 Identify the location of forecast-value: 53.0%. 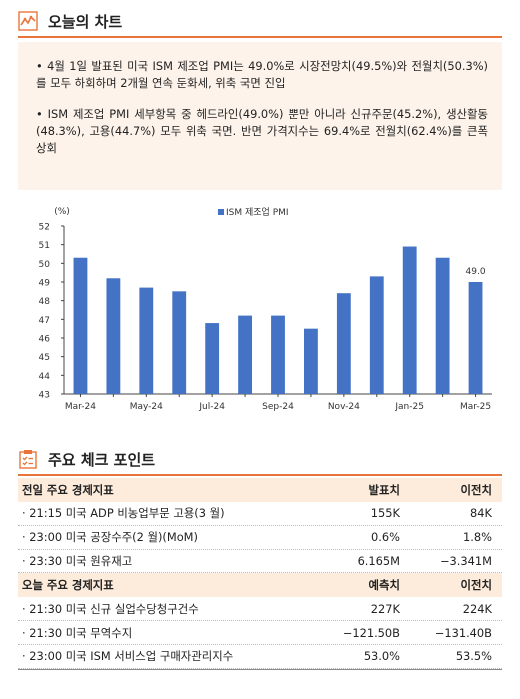
(381, 656).